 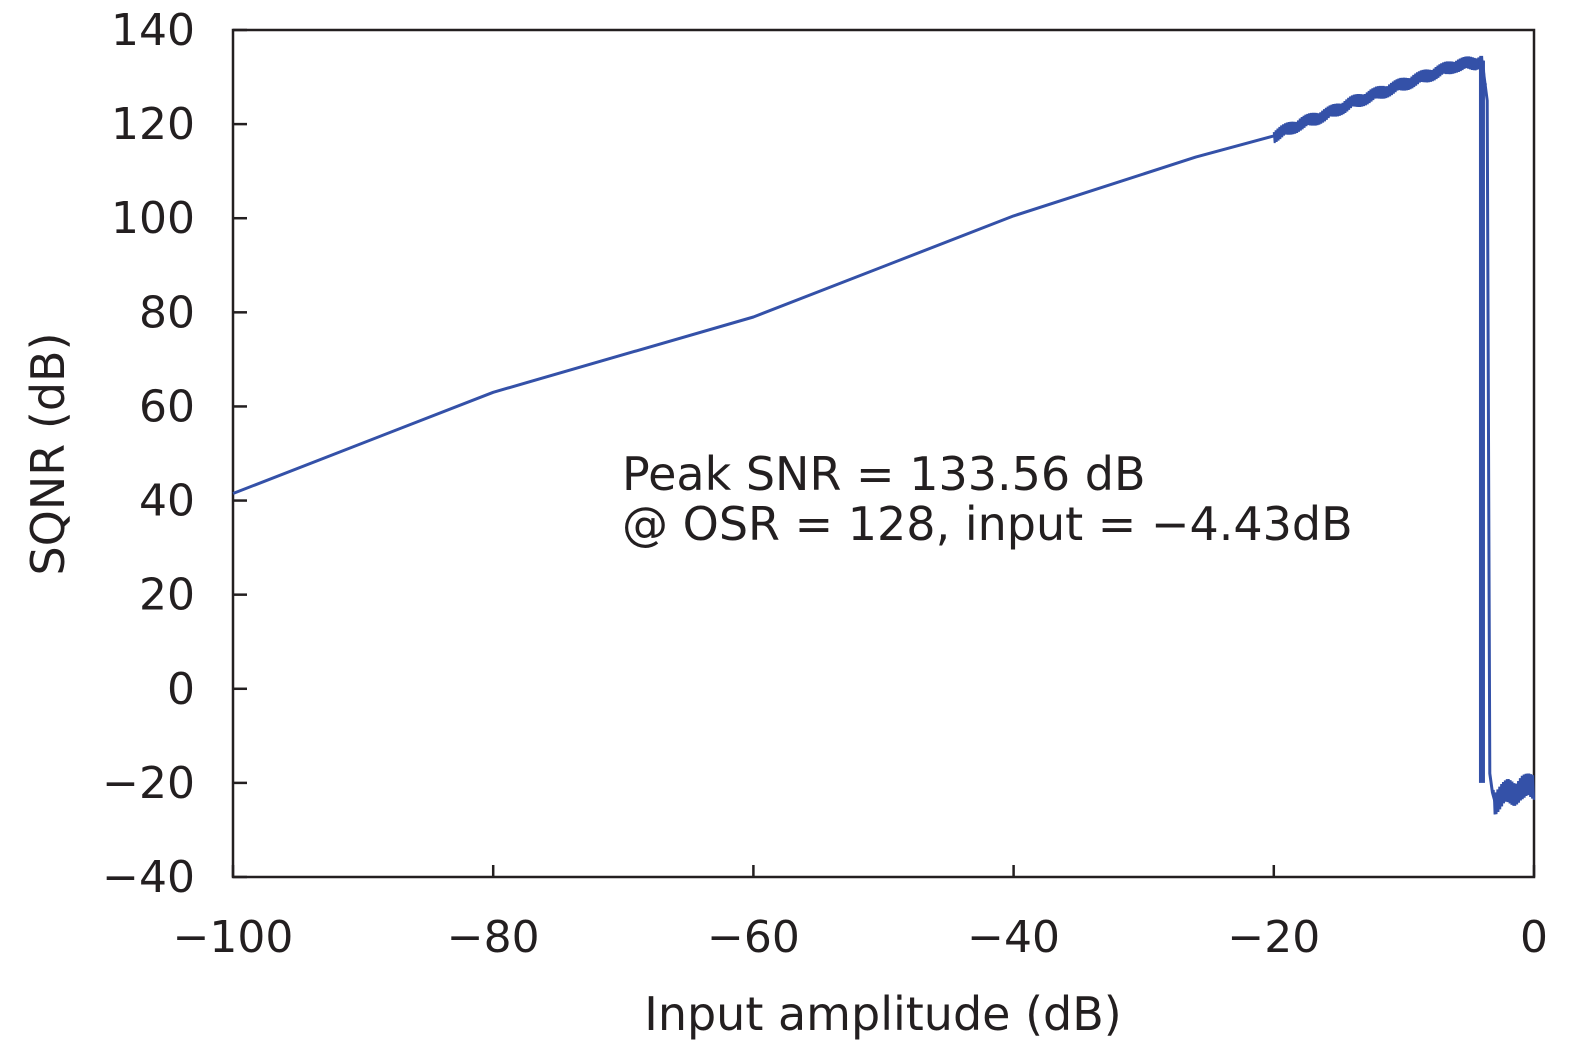 I want to click on x-tick-label: 0, so click(x=1534, y=937).